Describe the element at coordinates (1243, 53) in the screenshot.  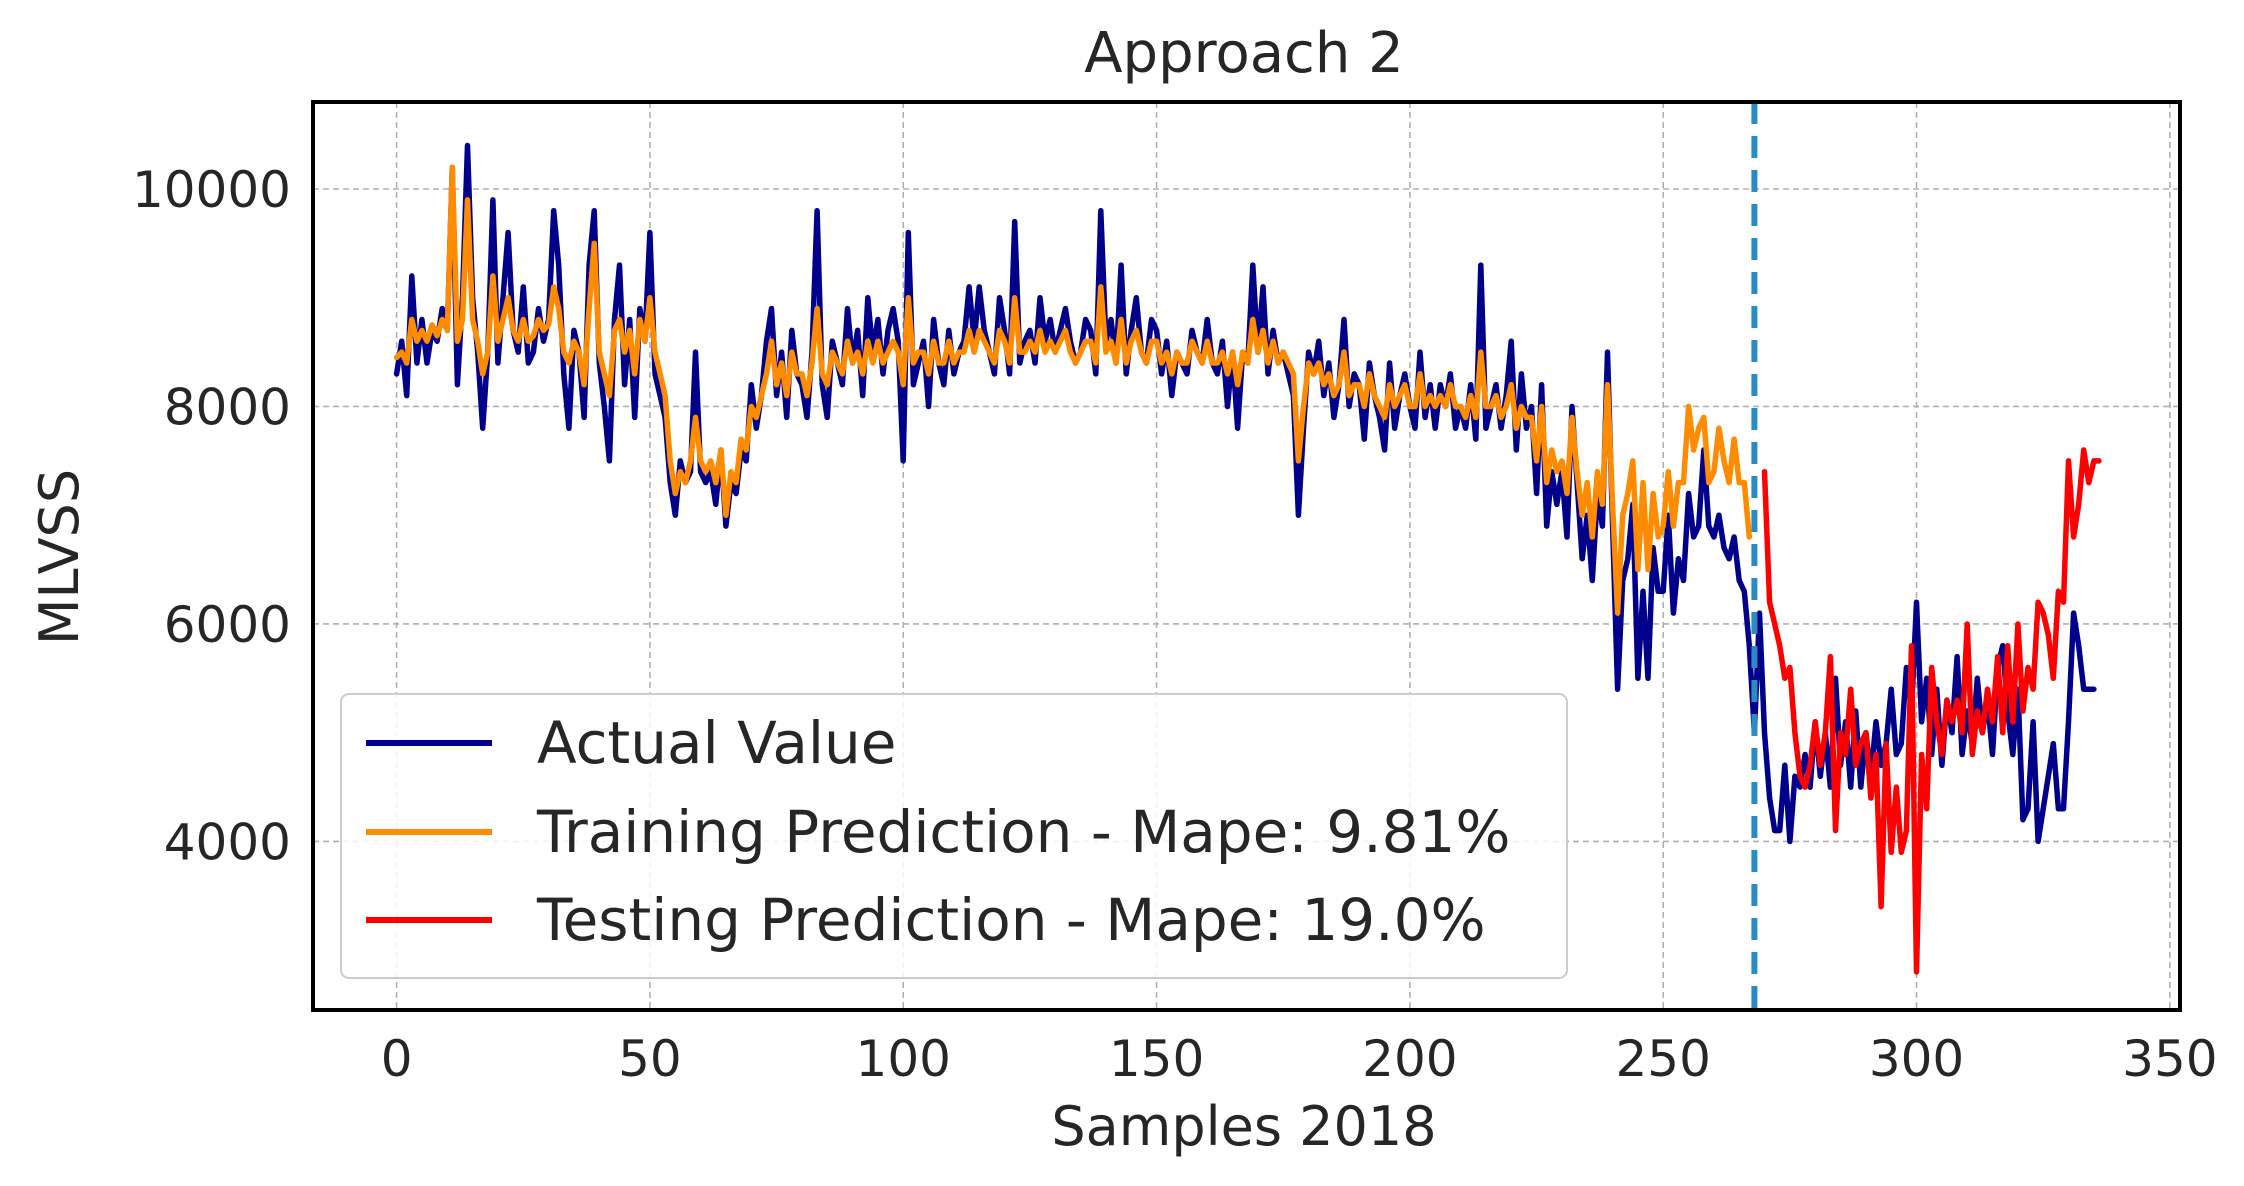
I see `chart-title: Approach 2` at that location.